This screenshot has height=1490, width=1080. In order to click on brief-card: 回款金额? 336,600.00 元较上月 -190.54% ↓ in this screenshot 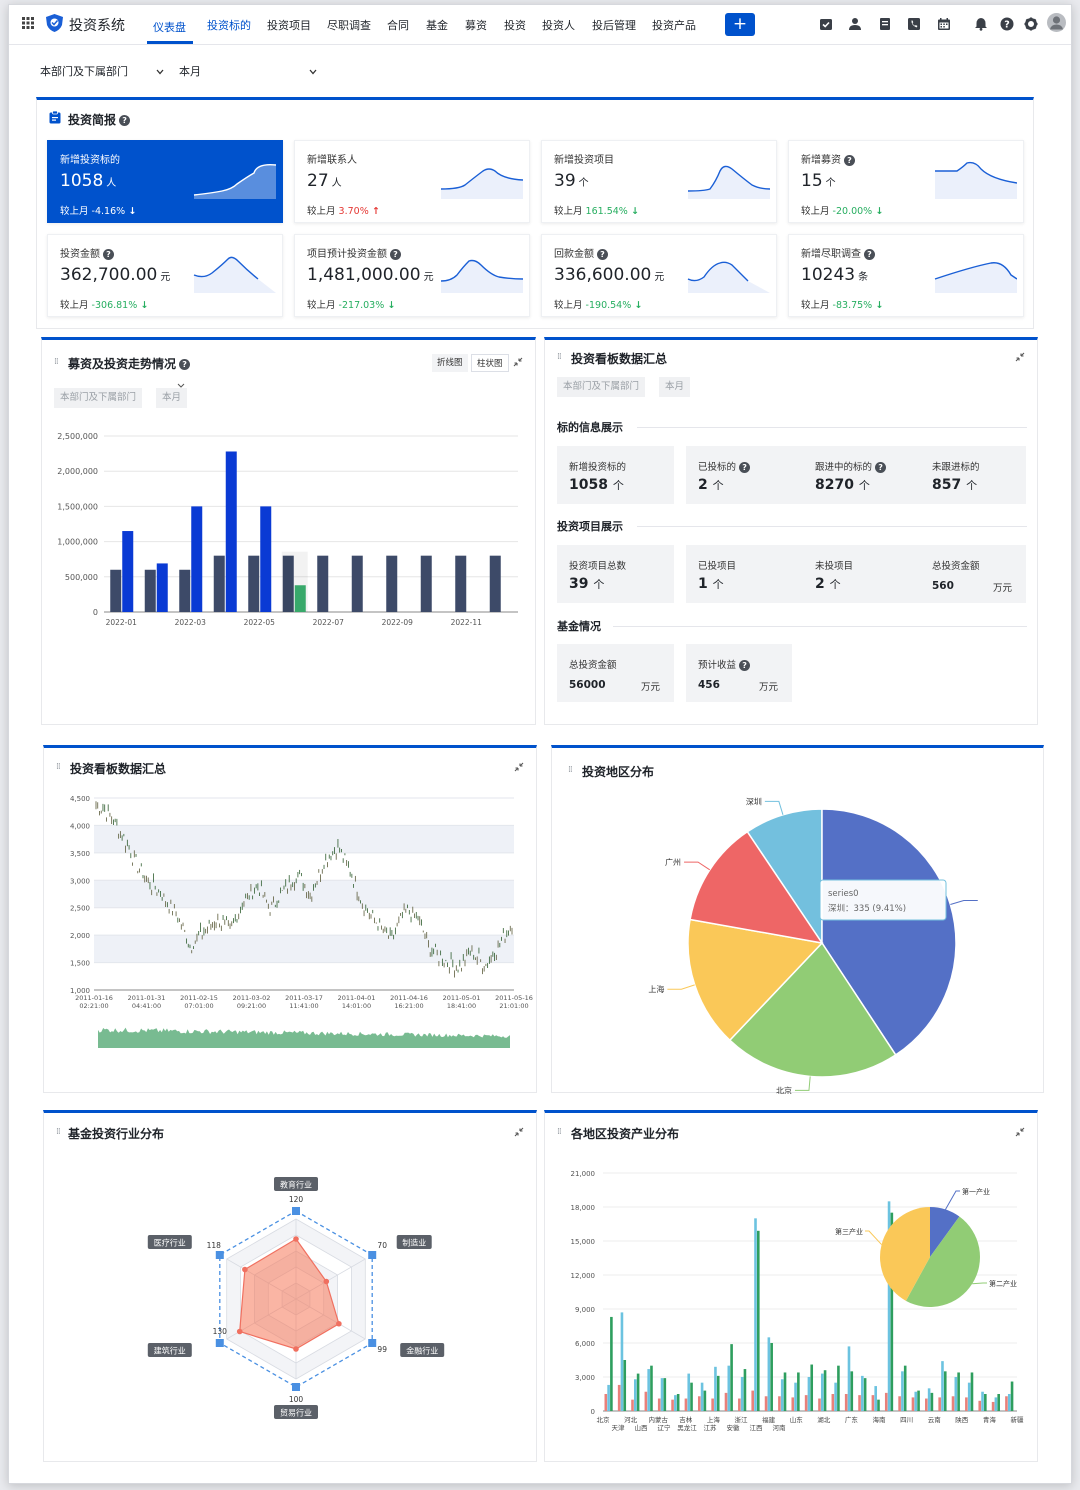, I will do `click(659, 275)`.